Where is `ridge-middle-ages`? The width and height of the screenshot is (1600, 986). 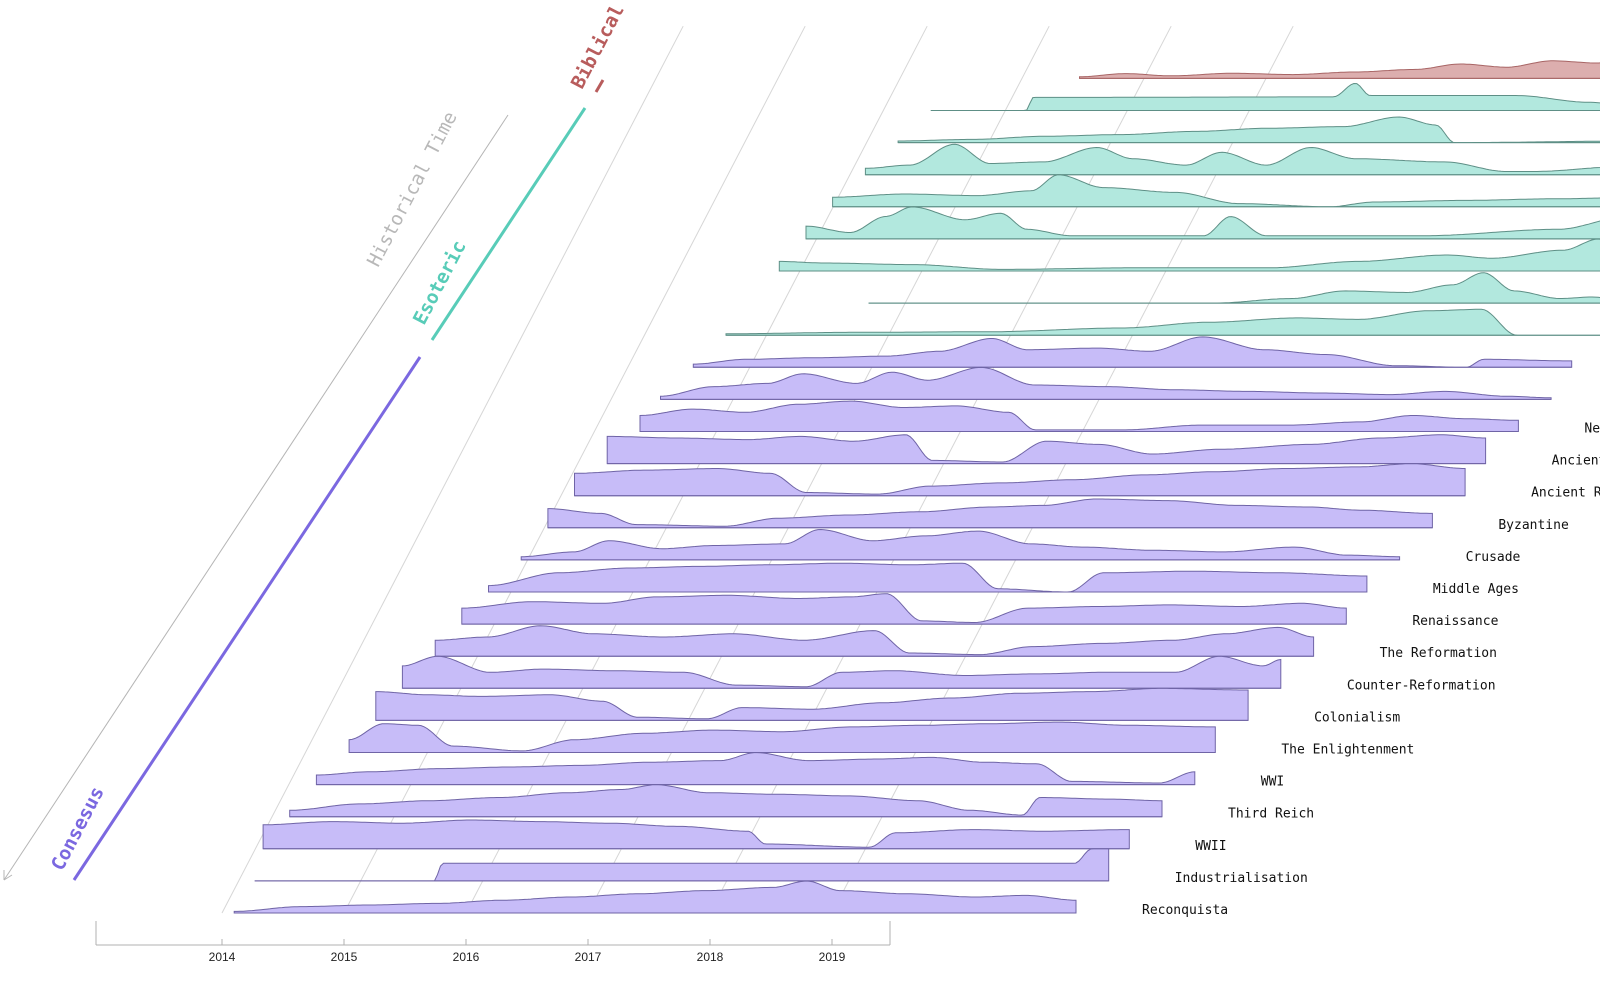 ridge-middle-ages is located at coordinates (928, 577).